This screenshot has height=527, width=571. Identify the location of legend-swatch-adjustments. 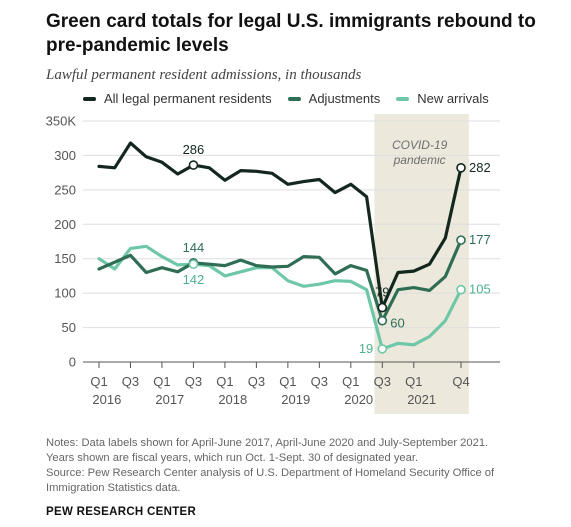
(294, 98).